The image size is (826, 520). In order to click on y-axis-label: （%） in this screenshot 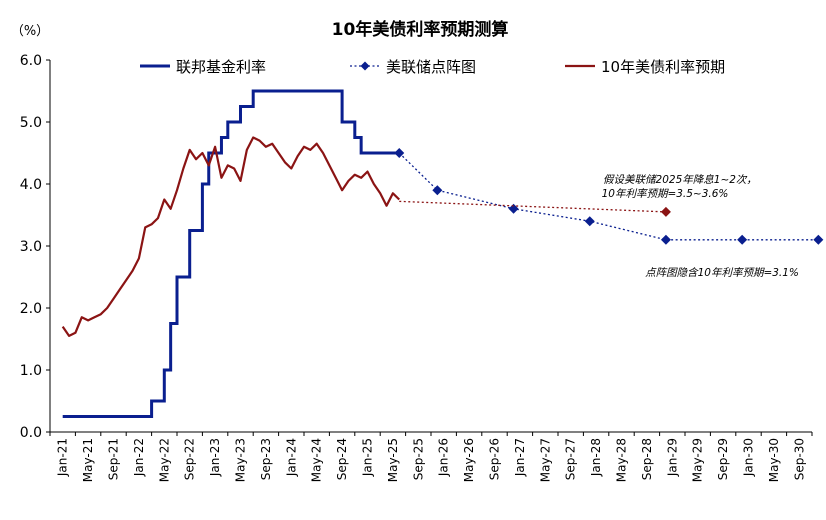, I will do `click(30, 31)`.